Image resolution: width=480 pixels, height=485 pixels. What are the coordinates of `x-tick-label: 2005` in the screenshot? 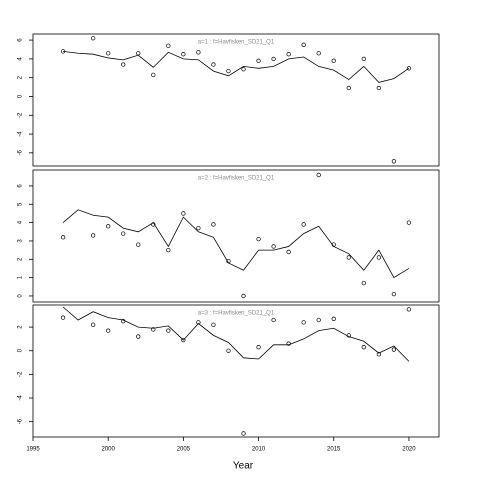 It's located at (184, 450).